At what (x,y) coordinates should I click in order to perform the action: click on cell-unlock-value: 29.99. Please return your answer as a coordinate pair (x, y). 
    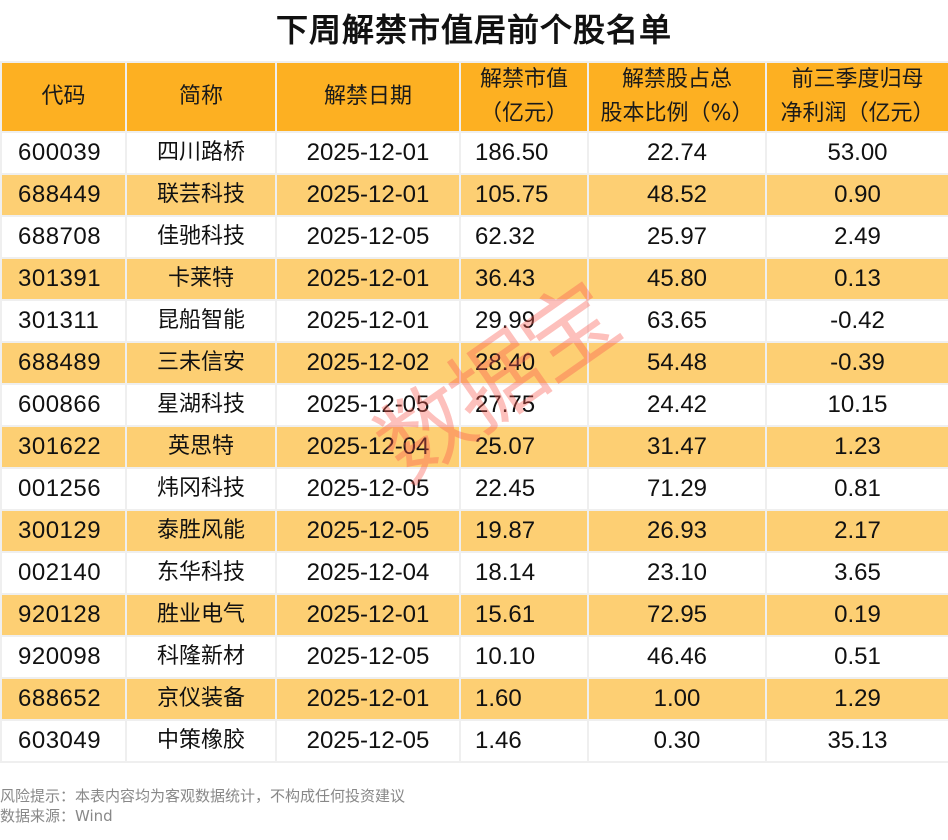
    Looking at the image, I should click on (524, 321).